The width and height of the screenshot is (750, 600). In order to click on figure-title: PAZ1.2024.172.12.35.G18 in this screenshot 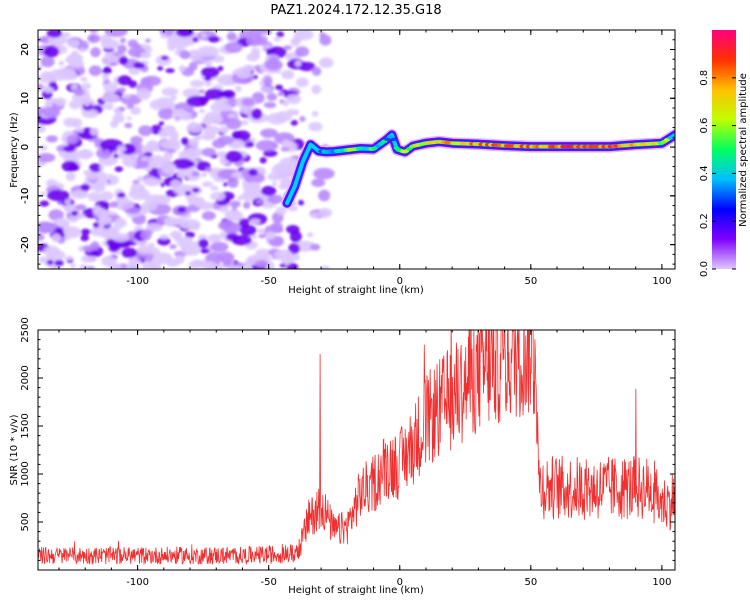, I will do `click(355, 10)`.